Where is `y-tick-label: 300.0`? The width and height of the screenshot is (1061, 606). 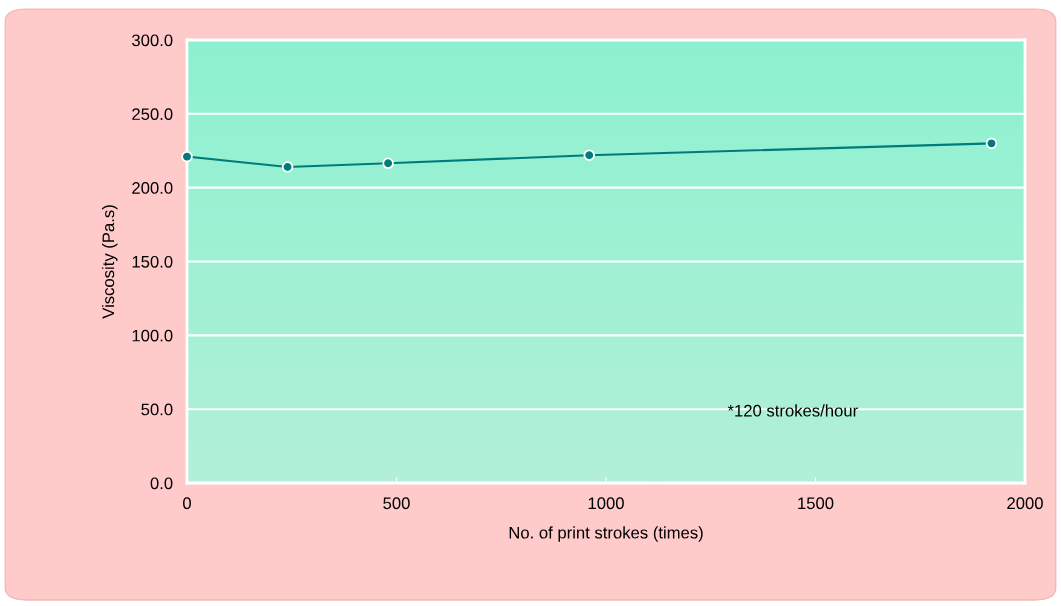 y-tick-label: 300.0 is located at coordinates (152, 40).